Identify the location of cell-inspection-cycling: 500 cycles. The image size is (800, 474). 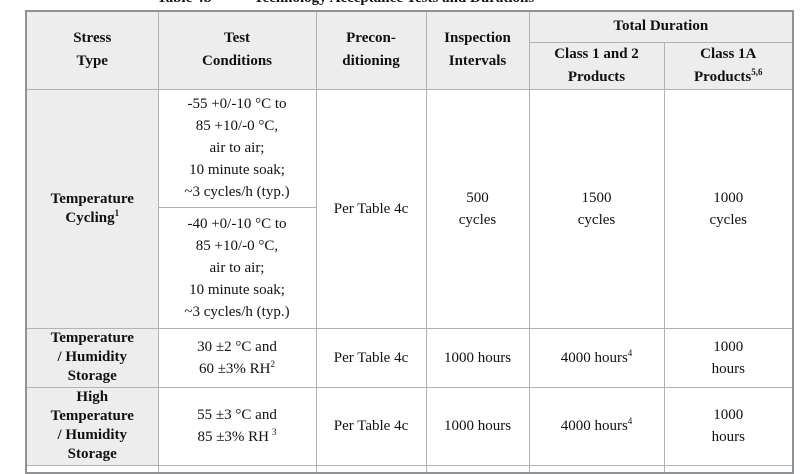
(477, 208).